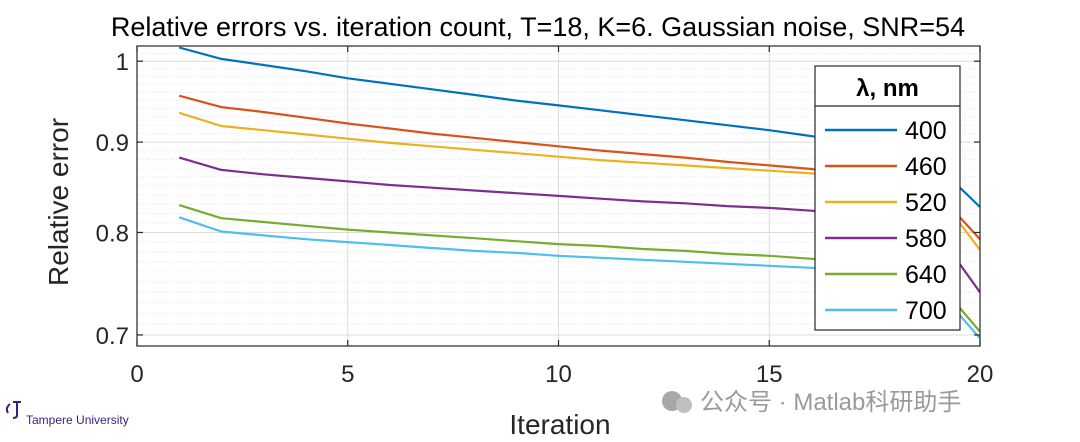 This screenshot has width=1080, height=442. Describe the element at coordinates (926, 275) in the screenshot. I see `legend-label-640: 640` at that location.